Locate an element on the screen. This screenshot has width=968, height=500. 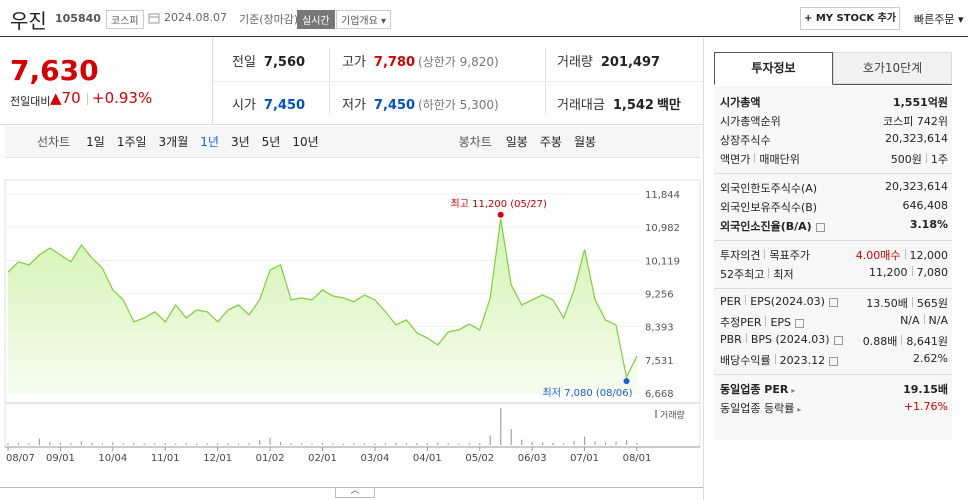
chart-tabs: 선차트 1일 1주일 3개월 1년 3년 5년 10년 봉차트 일봉 주봉 월봉 is located at coordinates (352, 142).